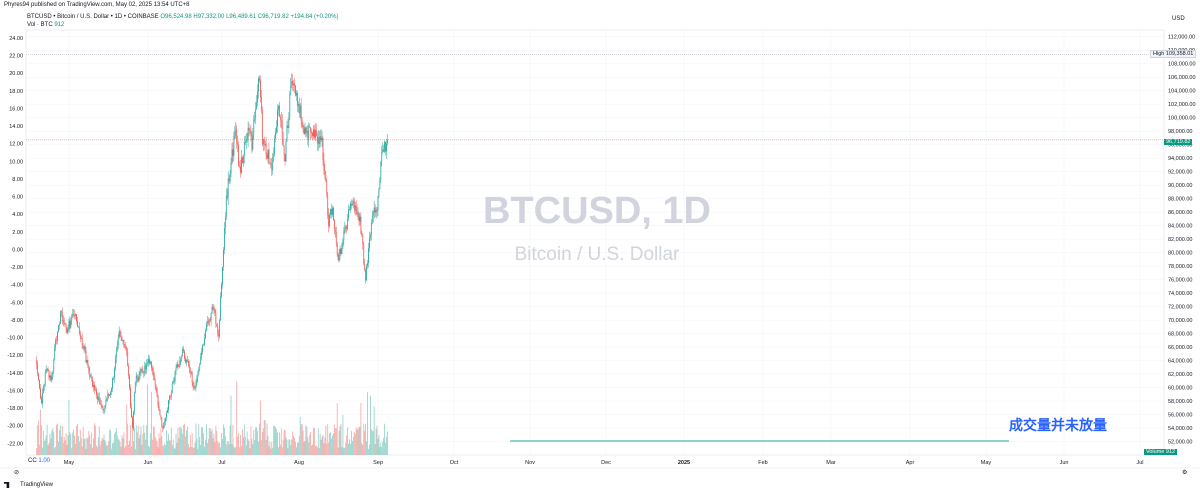 The image size is (1200, 493). What do you see at coordinates (606, 463) in the screenshot?
I see `time-axis-label: Dec` at bounding box center [606, 463].